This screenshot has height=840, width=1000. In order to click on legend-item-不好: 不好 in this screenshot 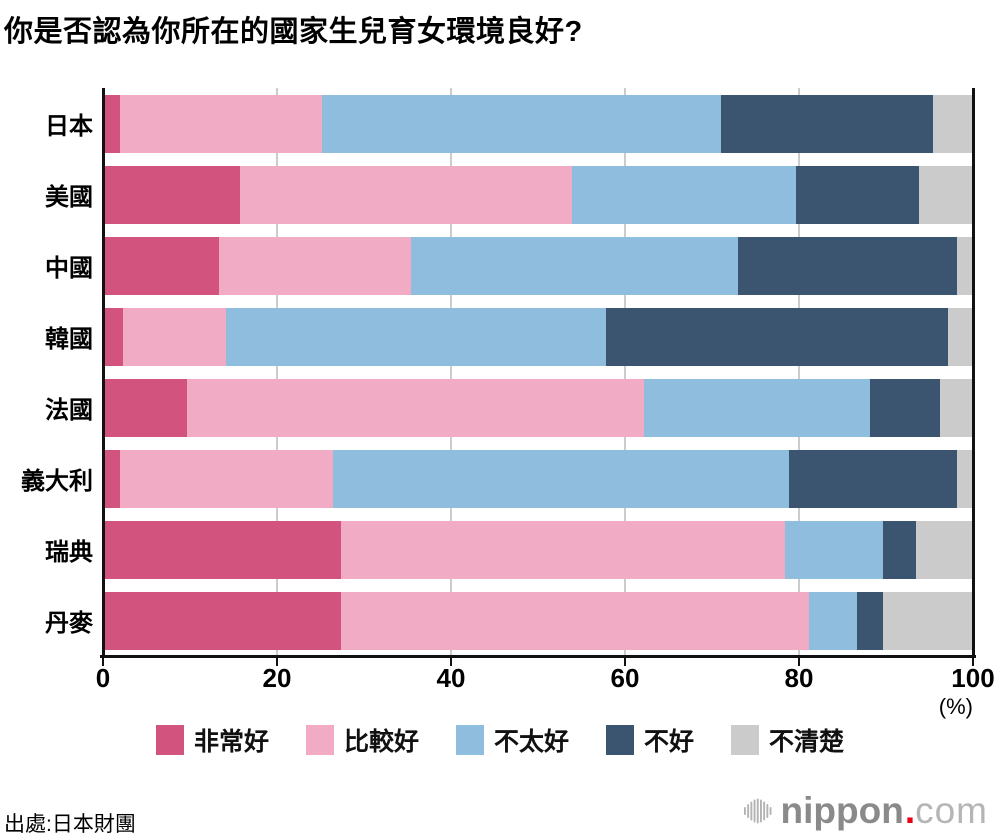, I will do `click(650, 740)`.